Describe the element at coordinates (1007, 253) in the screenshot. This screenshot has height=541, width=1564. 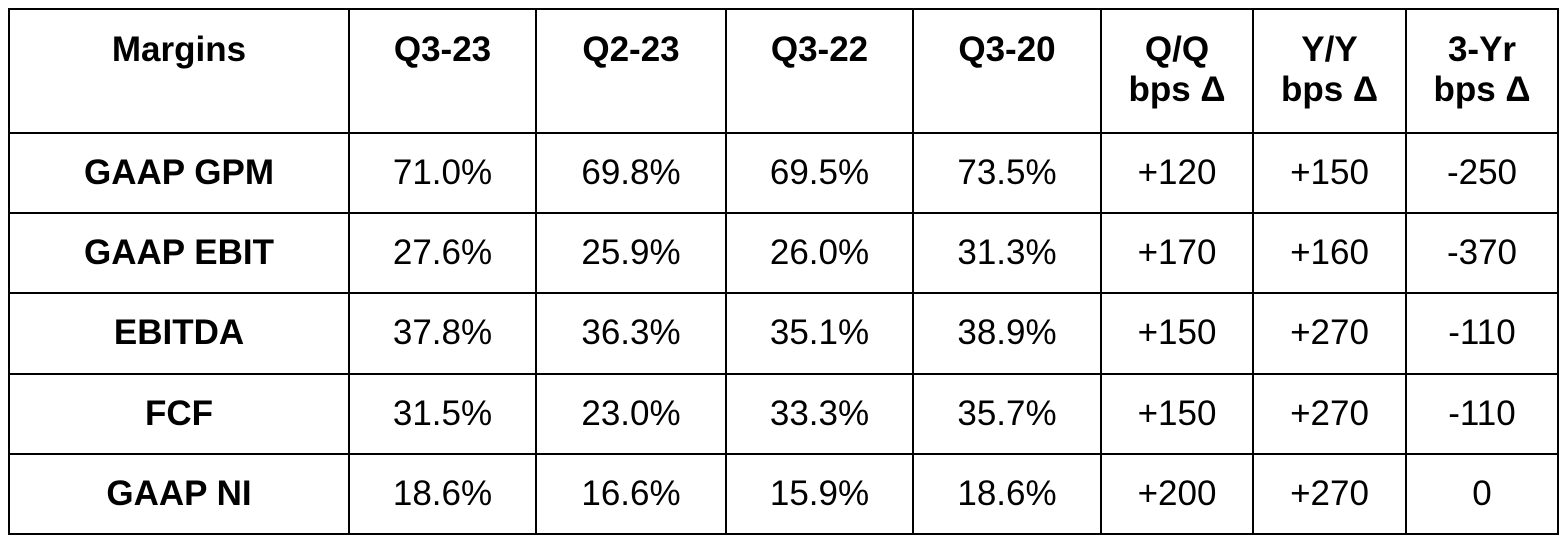
I see `cell: 31.3%` at that location.